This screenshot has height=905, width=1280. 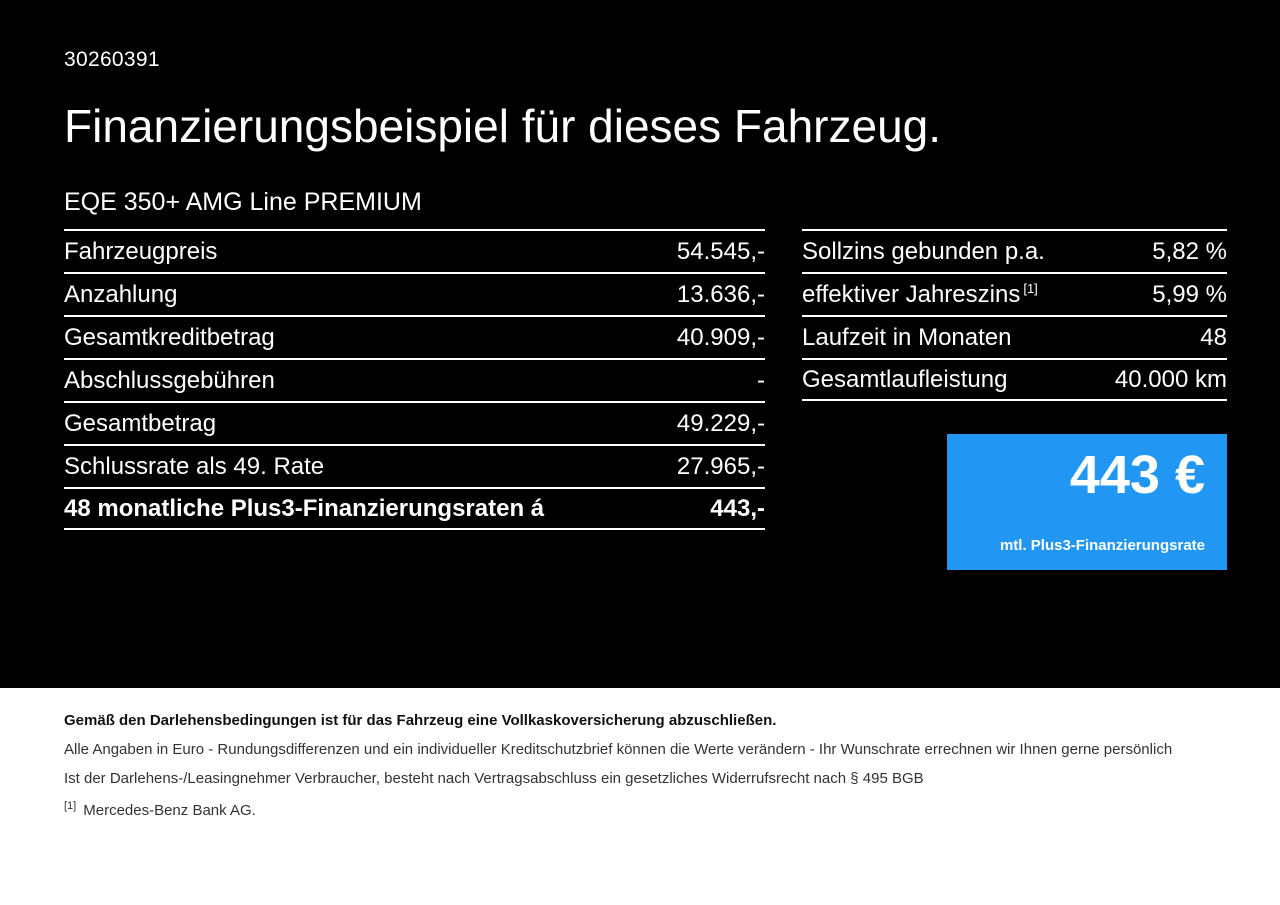 I want to click on row-label: Anzahlung, so click(x=121, y=294).